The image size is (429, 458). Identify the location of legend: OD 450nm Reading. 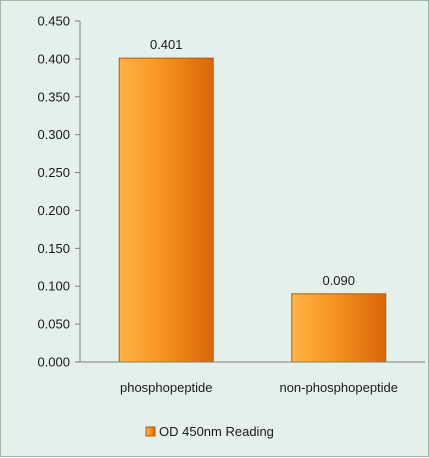
(209, 431).